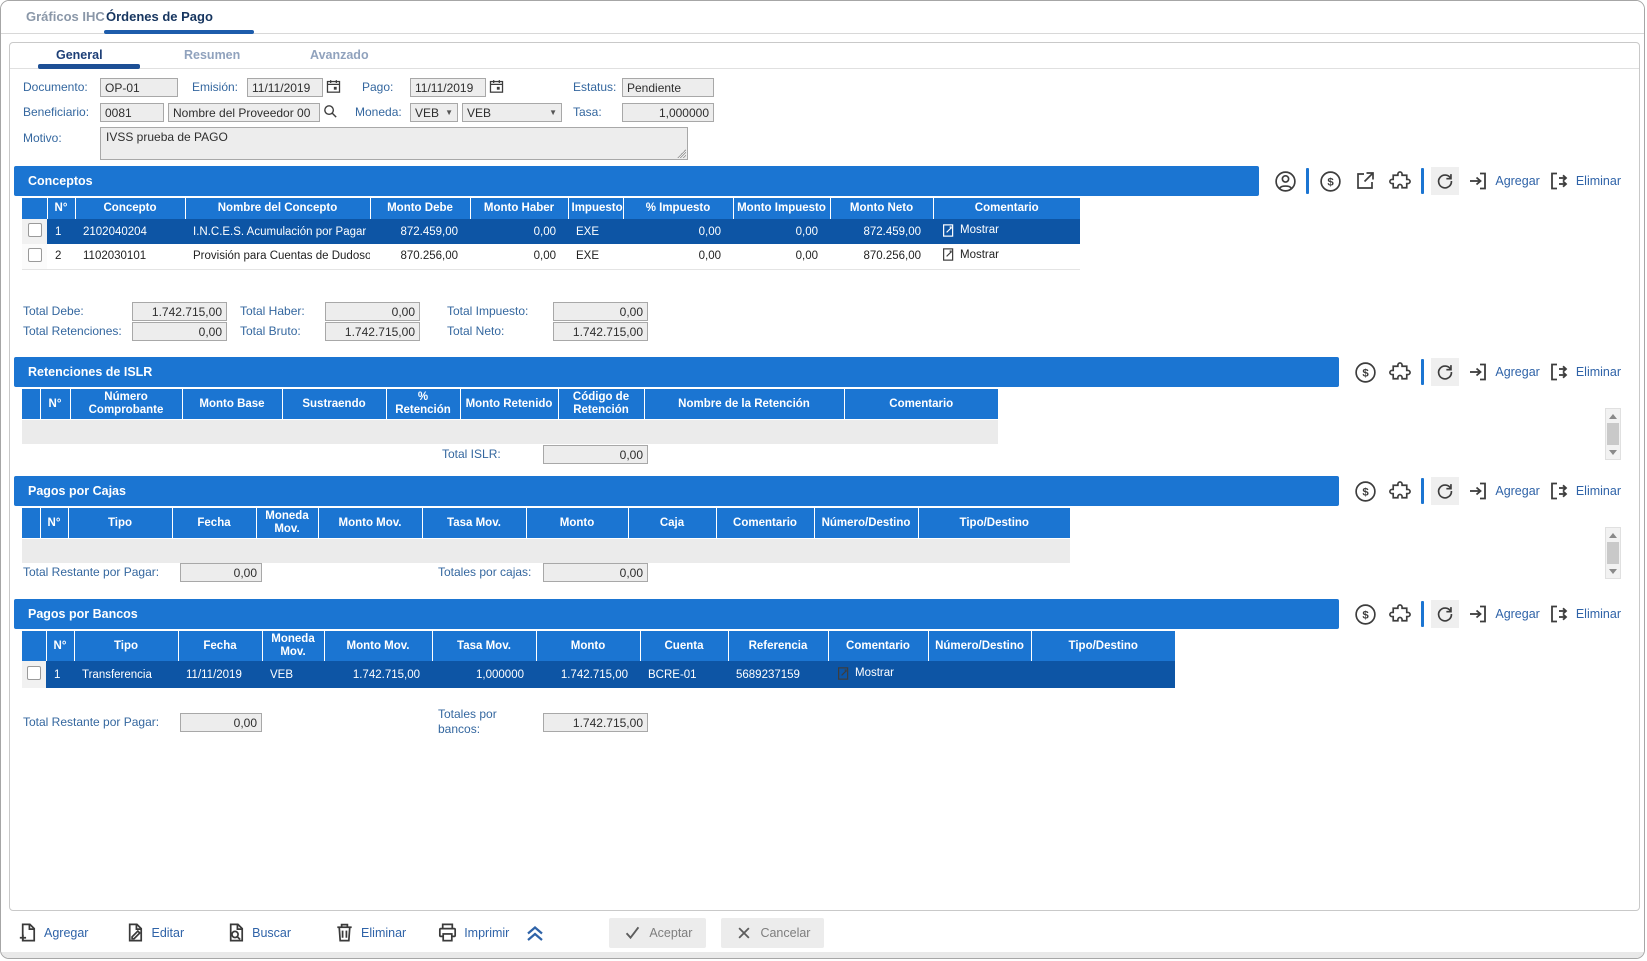 The height and width of the screenshot is (961, 1647). What do you see at coordinates (1365, 181) in the screenshot?
I see `external-link-icon` at bounding box center [1365, 181].